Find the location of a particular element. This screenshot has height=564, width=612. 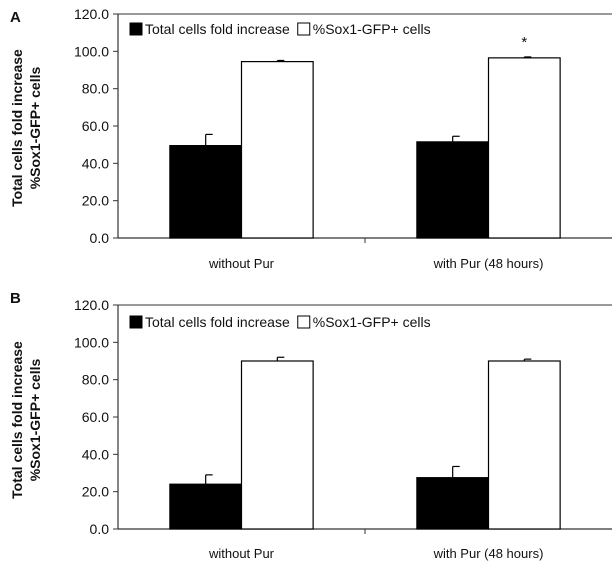

panel-letter: B is located at coordinates (15, 298).